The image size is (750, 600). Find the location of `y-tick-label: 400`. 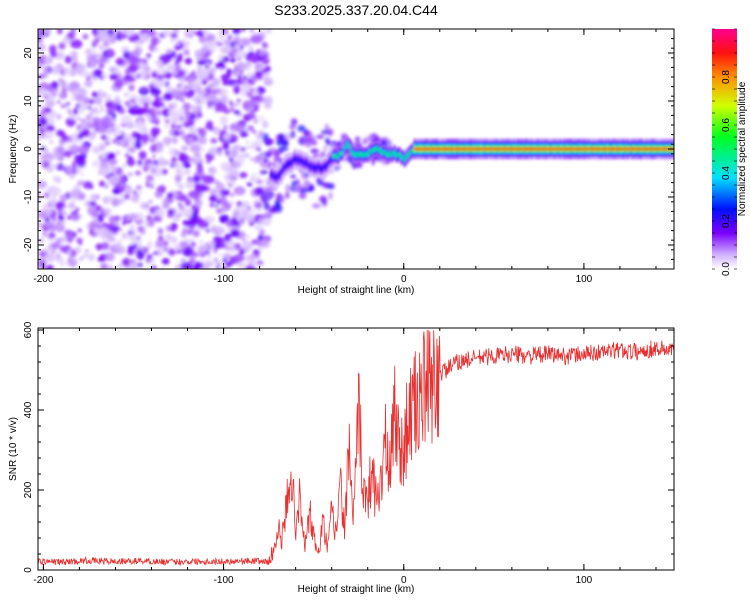

y-tick-label: 400 is located at coordinates (28, 409).